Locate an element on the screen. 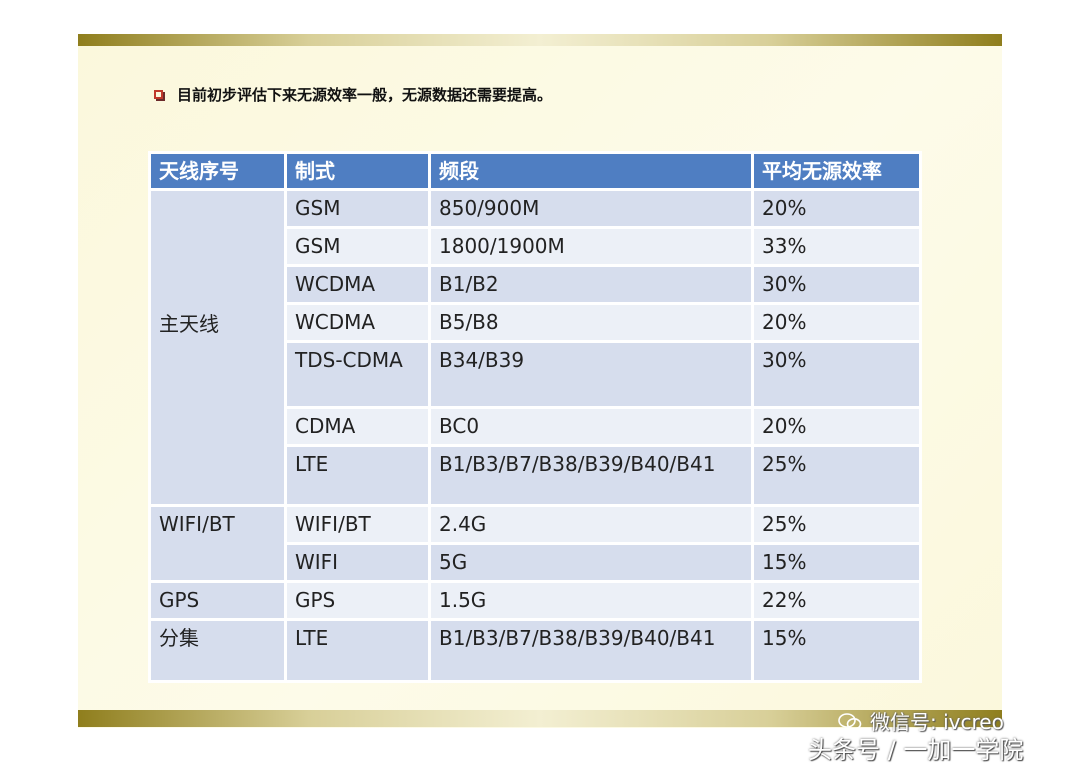  bullet-text: 目前初步评估下来无源效率一般，无源数据还需要提高。 is located at coordinates (365, 95).